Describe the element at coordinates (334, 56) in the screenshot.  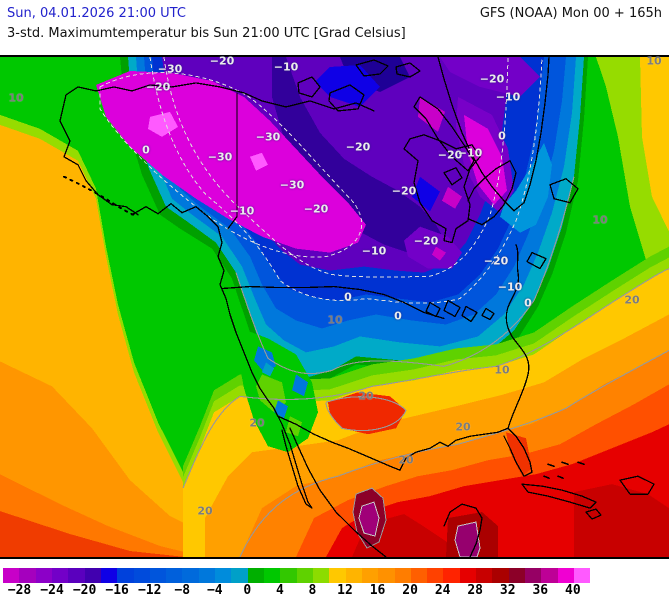
I see `map-top-border` at that location.